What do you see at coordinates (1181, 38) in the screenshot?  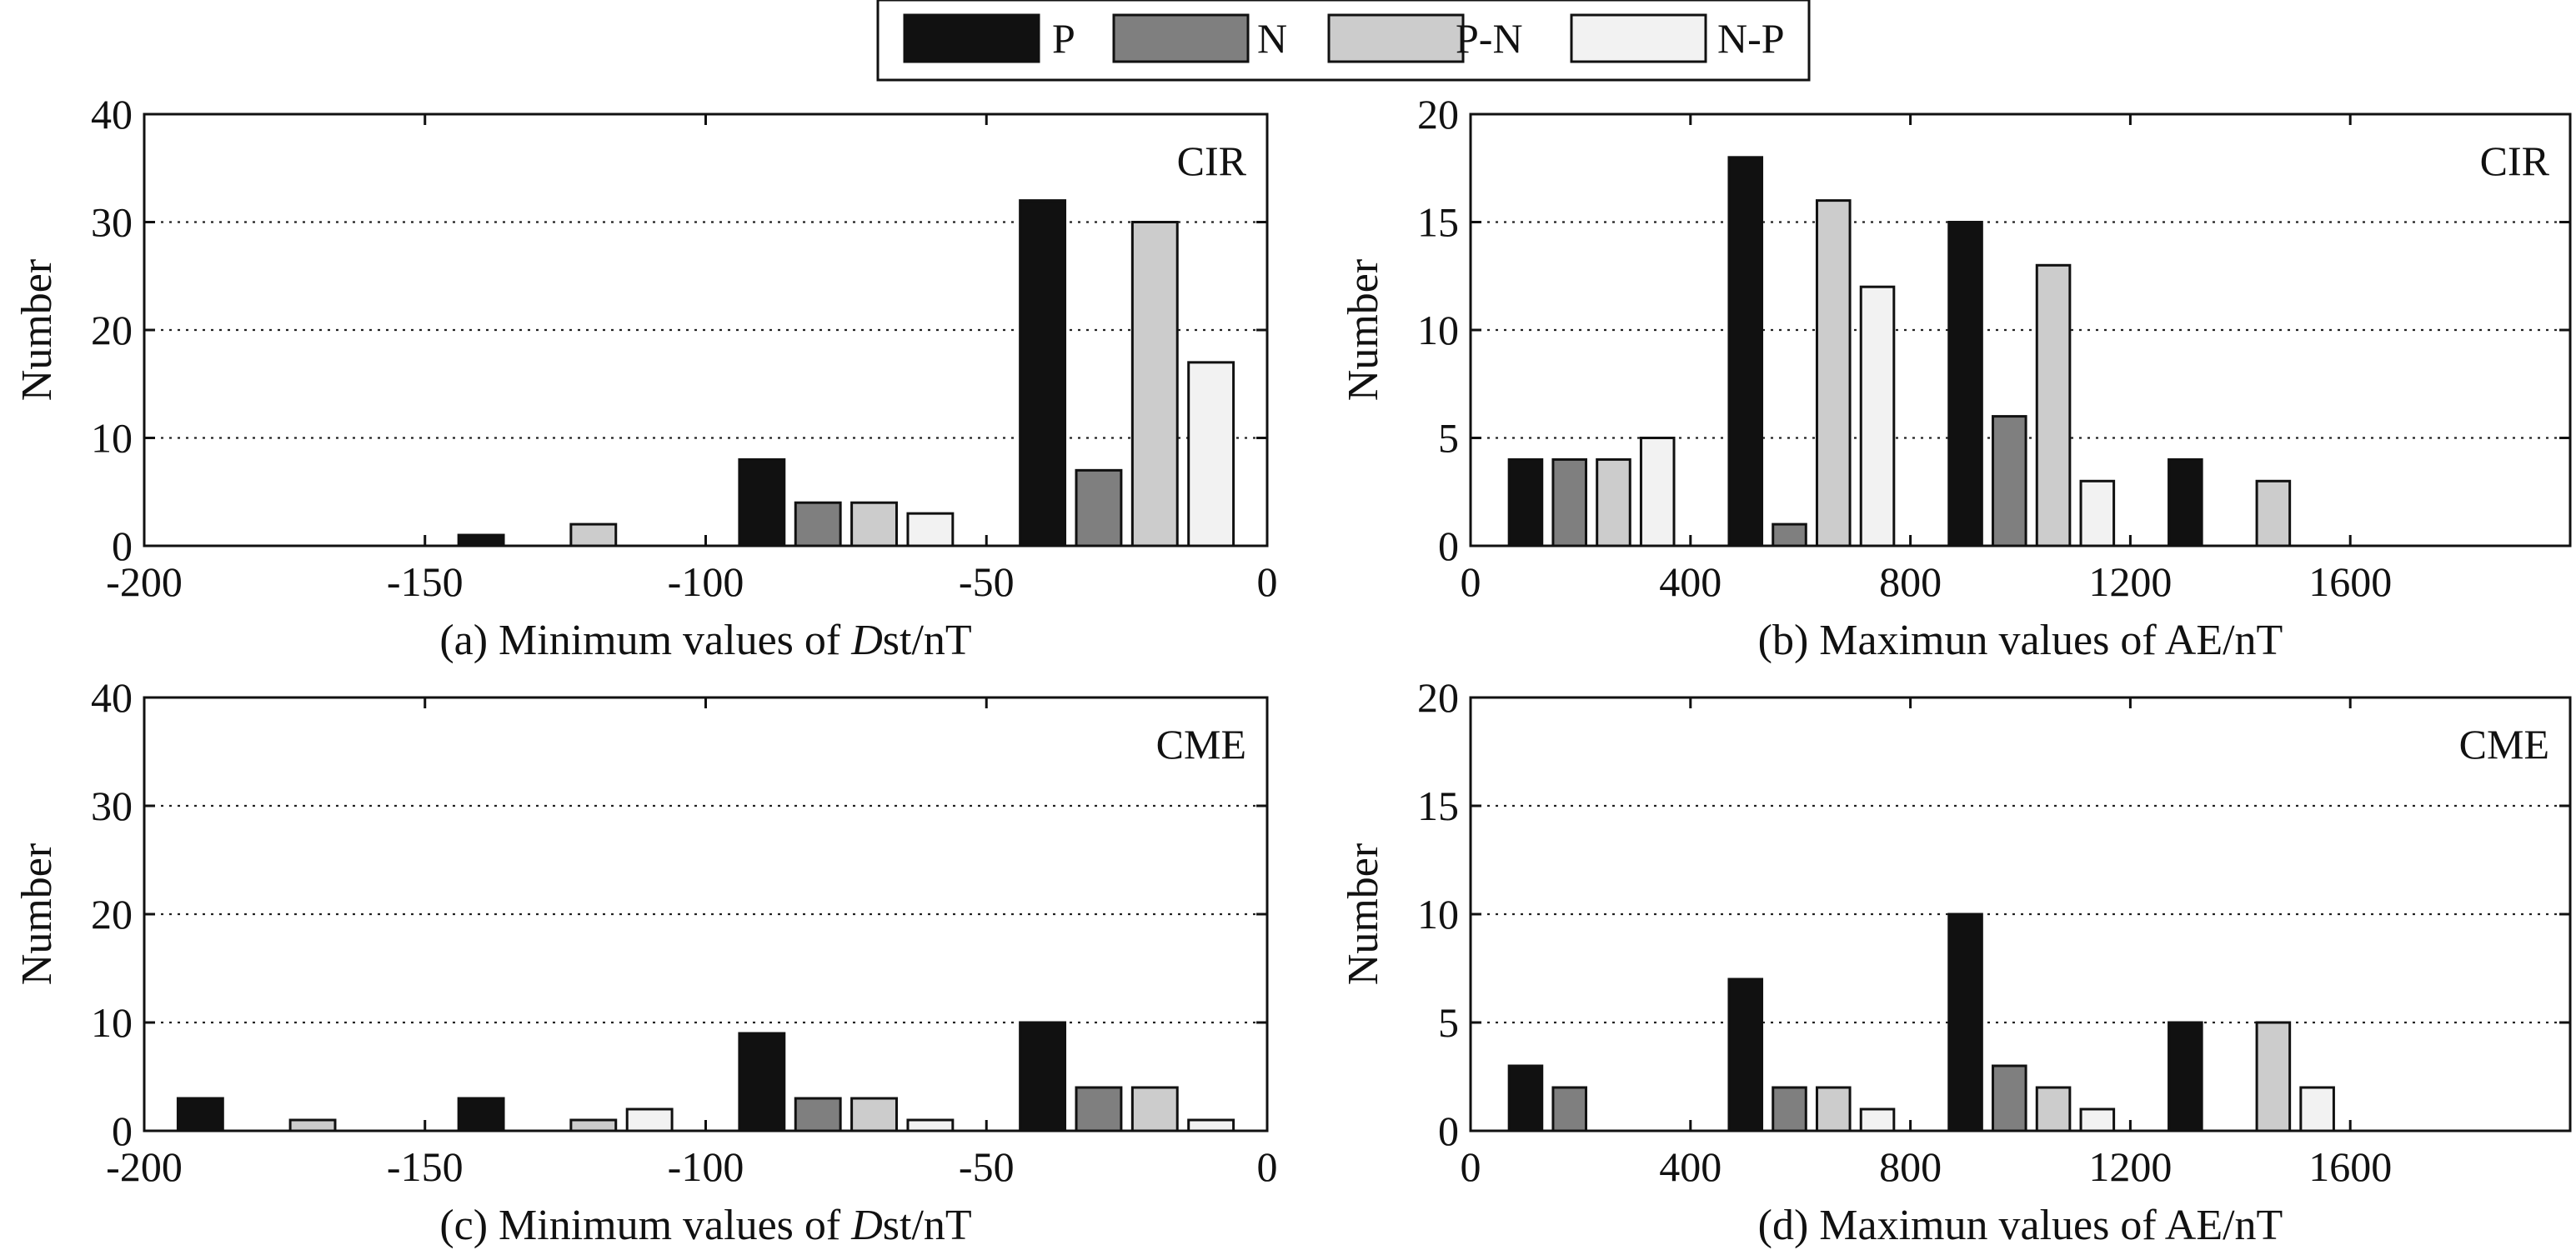 I see `legend-swatch-n` at bounding box center [1181, 38].